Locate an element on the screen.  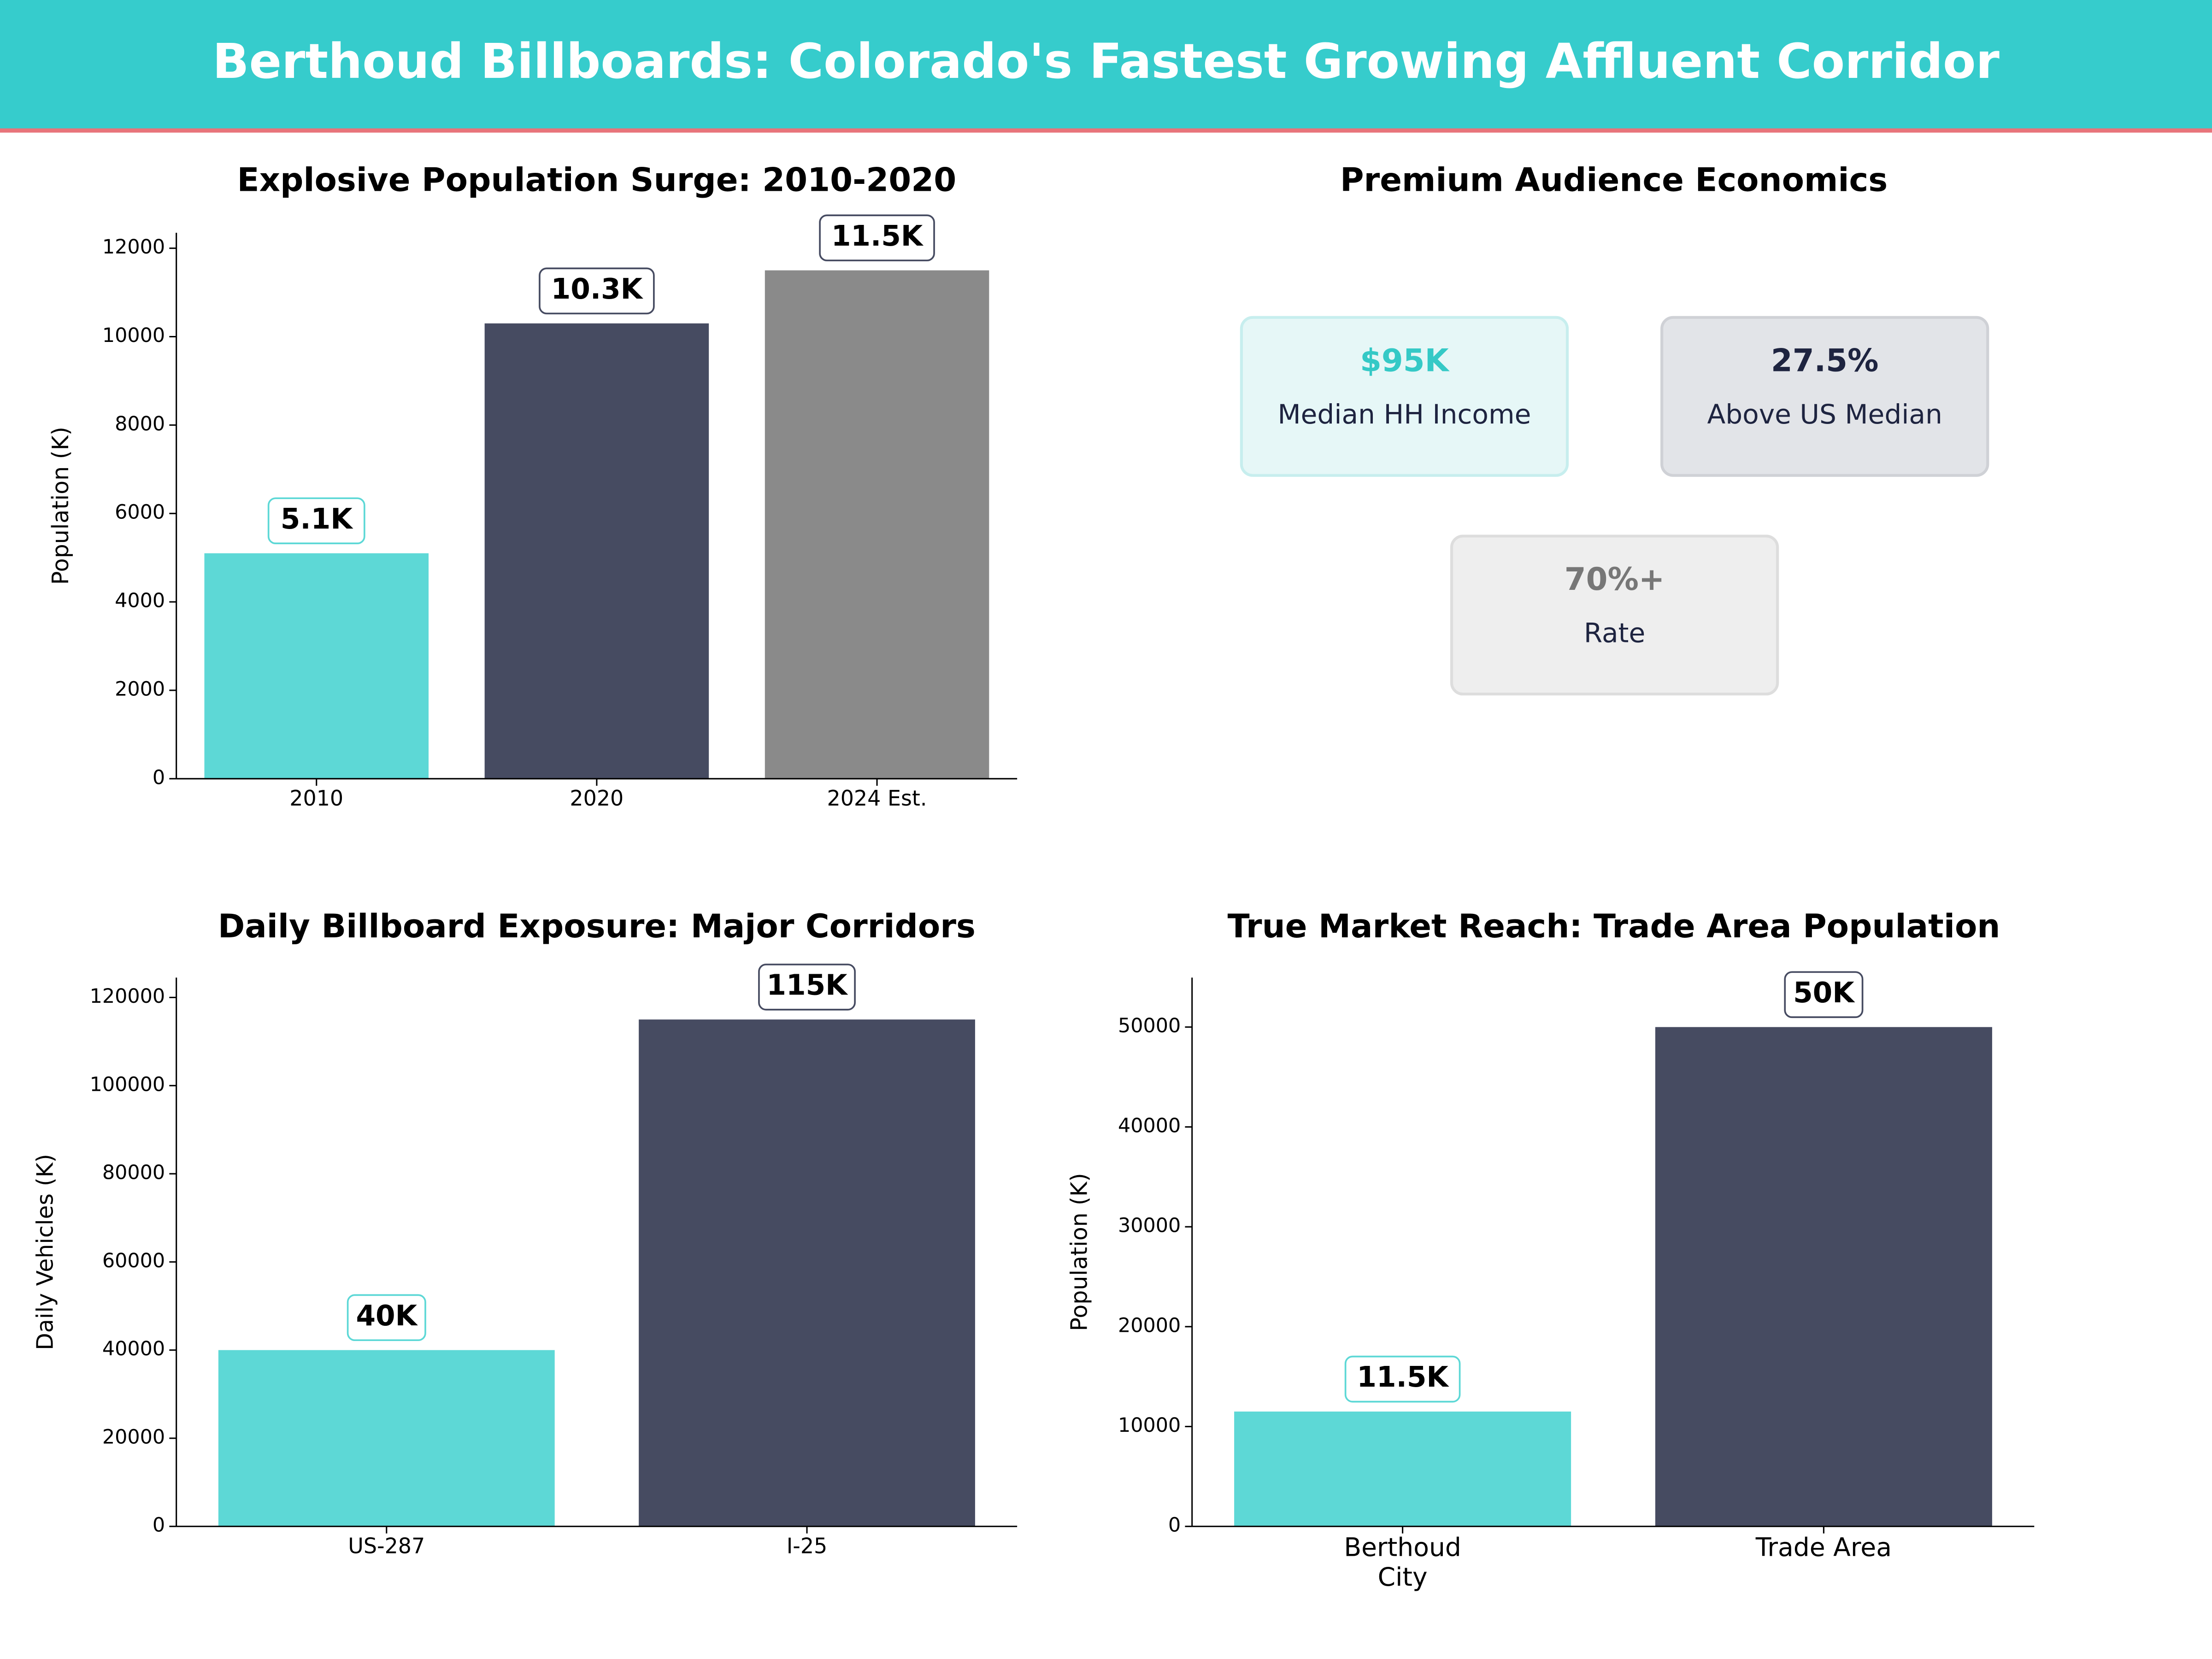
x-tick-label-box: US-287 is located at coordinates (386, 1547).